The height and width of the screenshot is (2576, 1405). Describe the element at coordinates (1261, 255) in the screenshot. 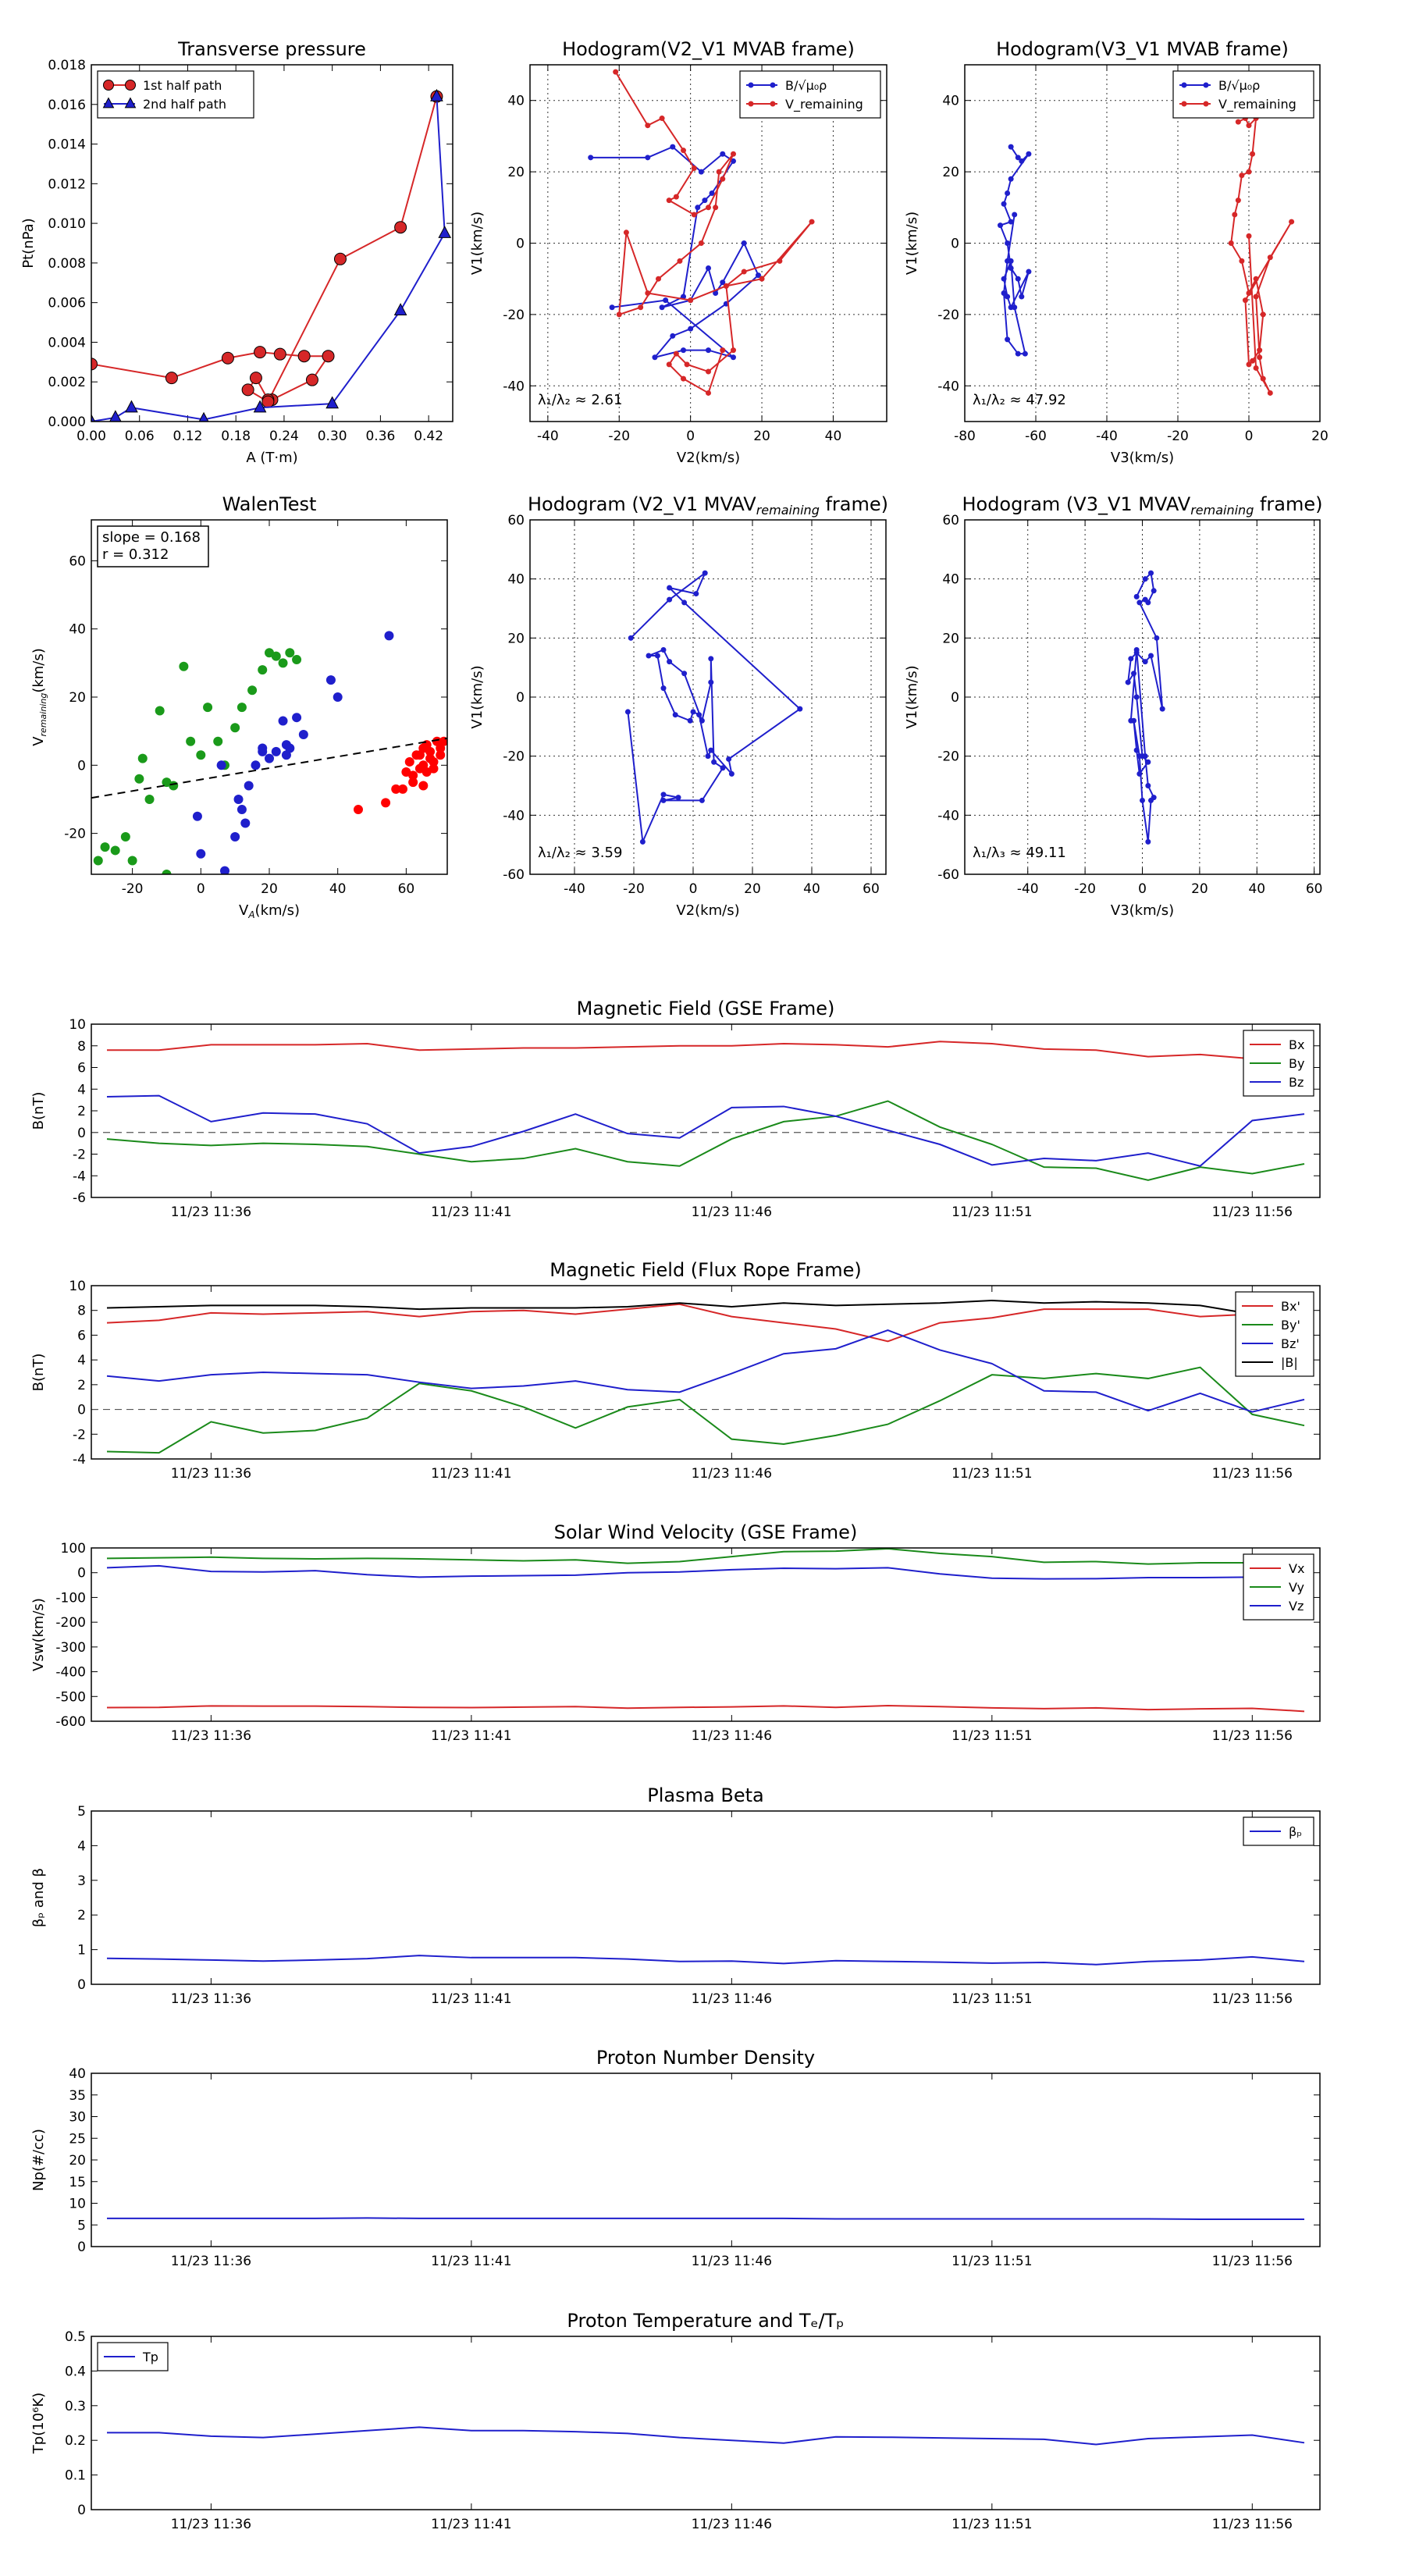

I see `series-line-V_remaining` at that location.